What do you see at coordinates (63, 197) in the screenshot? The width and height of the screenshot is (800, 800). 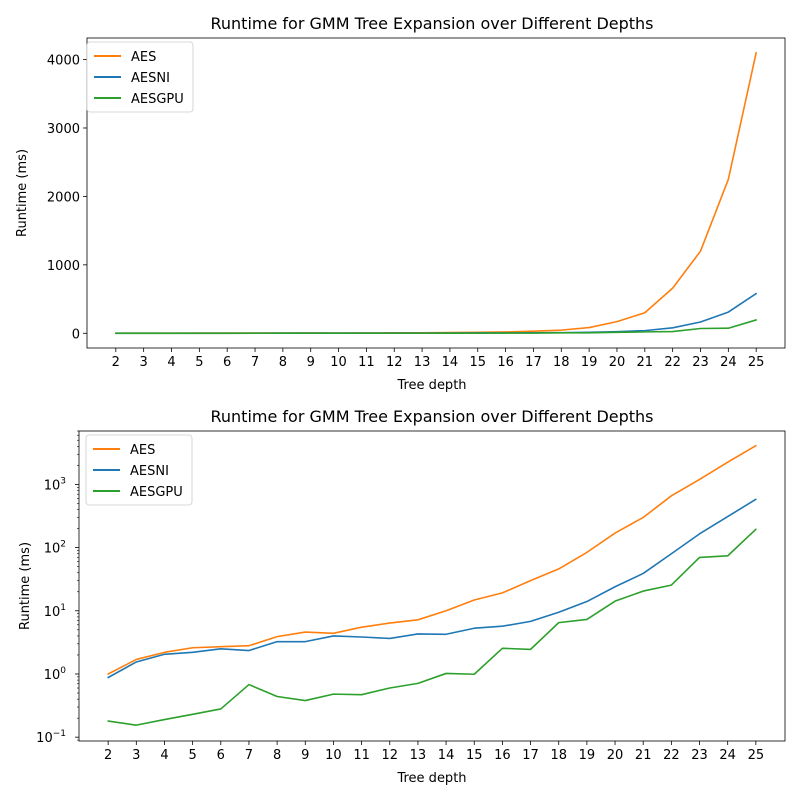 I see `y-tick-label: 2000` at bounding box center [63, 197].